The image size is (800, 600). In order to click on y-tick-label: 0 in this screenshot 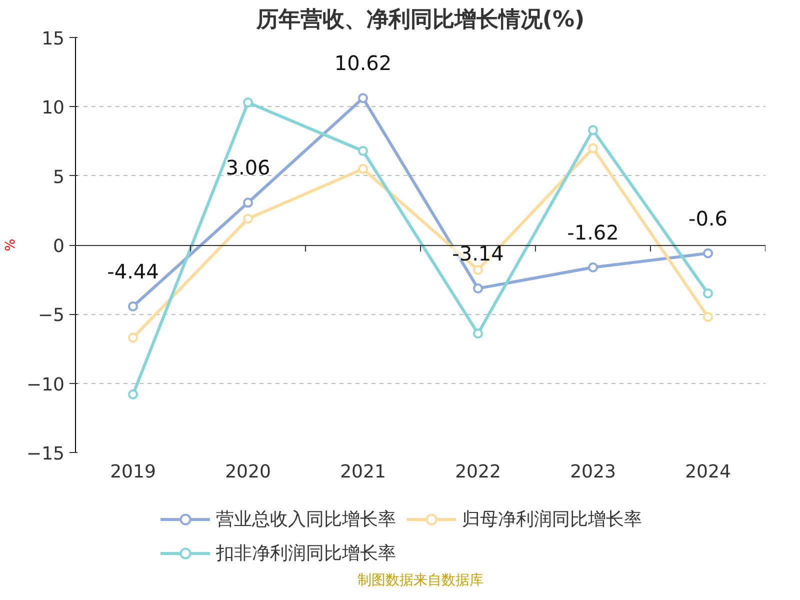, I will do `click(58, 246)`.